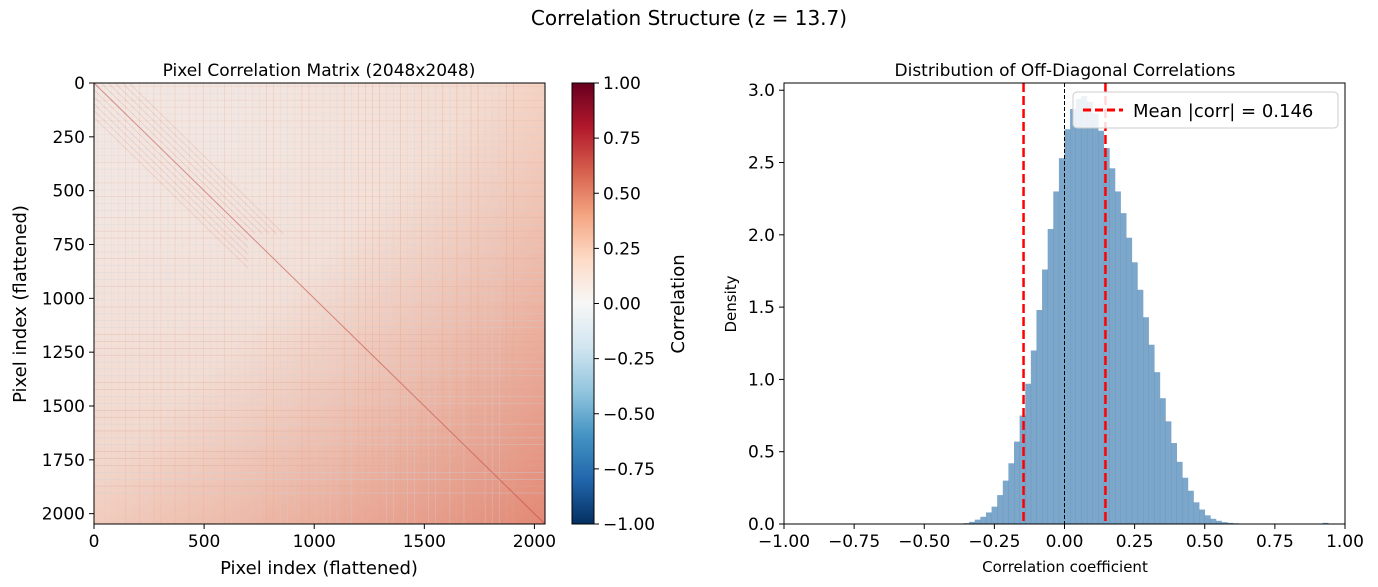 Image resolution: width=1378 pixels, height=587 pixels. I want to click on histogram-x-tick-label: 0.75, so click(1275, 542).